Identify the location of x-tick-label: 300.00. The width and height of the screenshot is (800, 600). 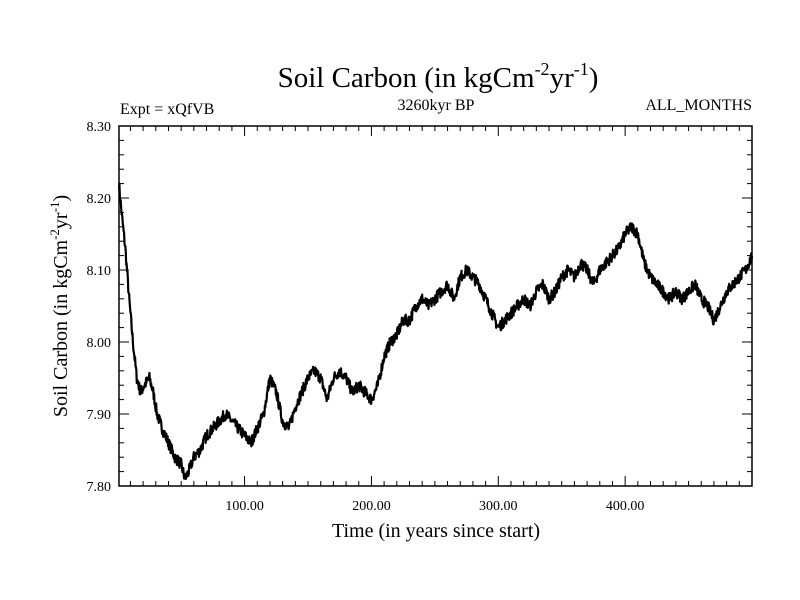
(498, 506).